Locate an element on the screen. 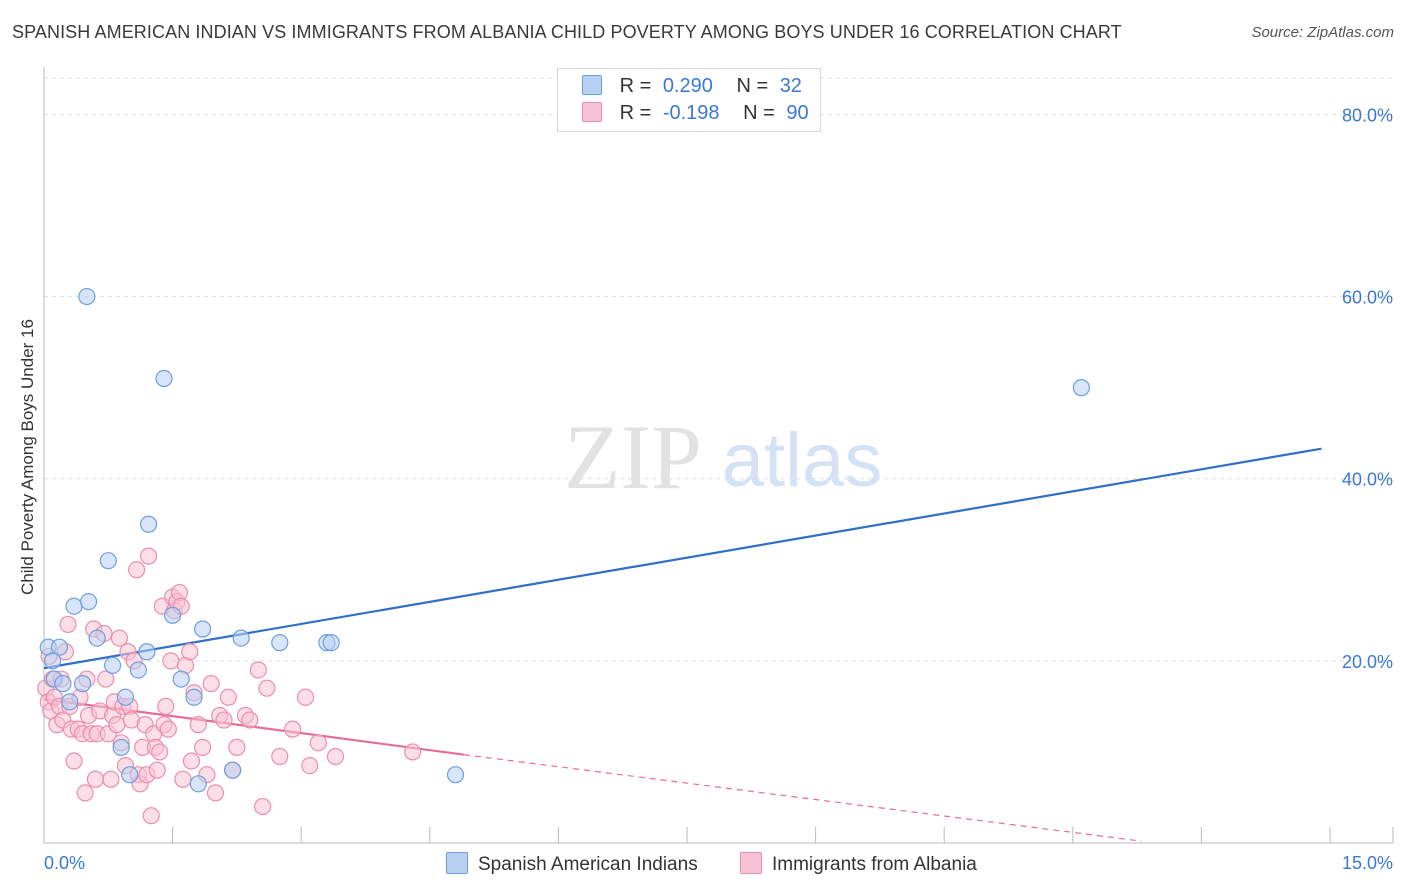 The height and width of the screenshot is (892, 1406). legend-item-immigrants-from-albania: Immigrants from Albania is located at coordinates (858, 864).